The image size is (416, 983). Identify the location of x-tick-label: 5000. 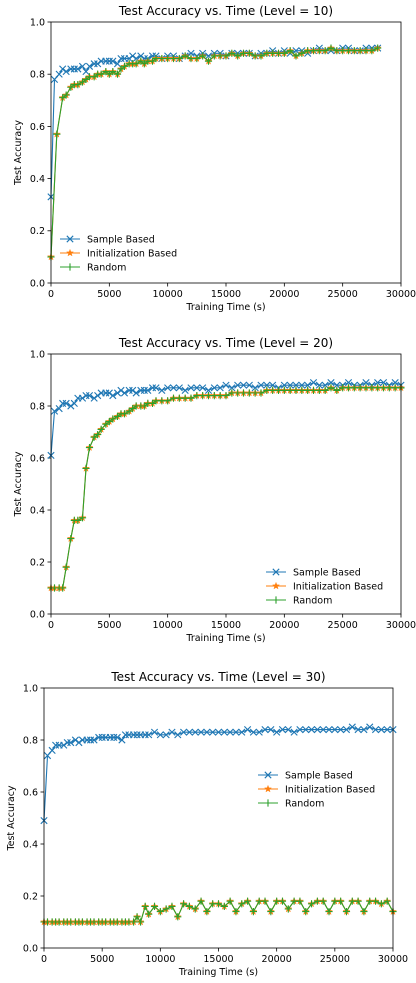
(109, 625).